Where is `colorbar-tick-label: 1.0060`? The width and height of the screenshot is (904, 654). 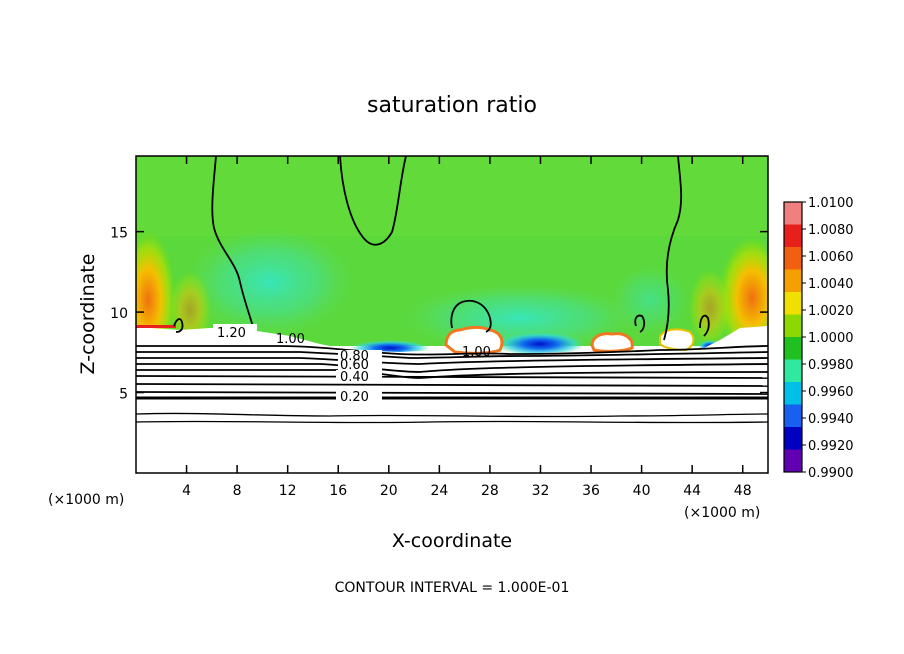 colorbar-tick-label: 1.0060 is located at coordinates (831, 257).